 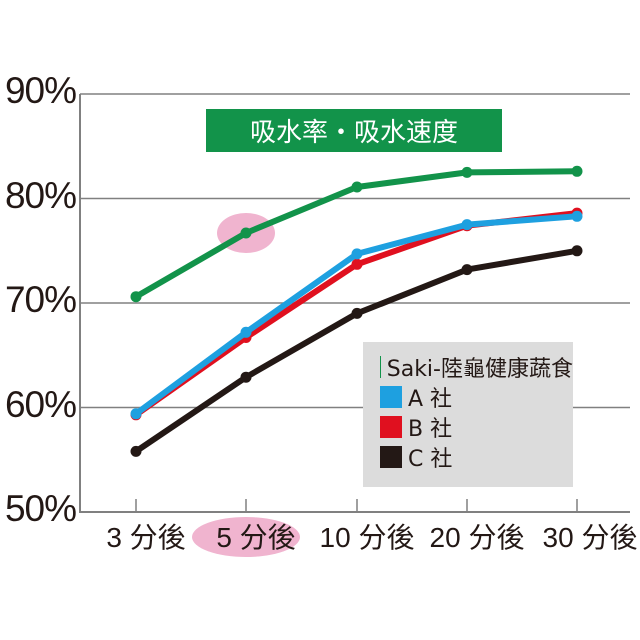 What do you see at coordinates (40, 508) in the screenshot?
I see `y-tick-label: 50%` at bounding box center [40, 508].